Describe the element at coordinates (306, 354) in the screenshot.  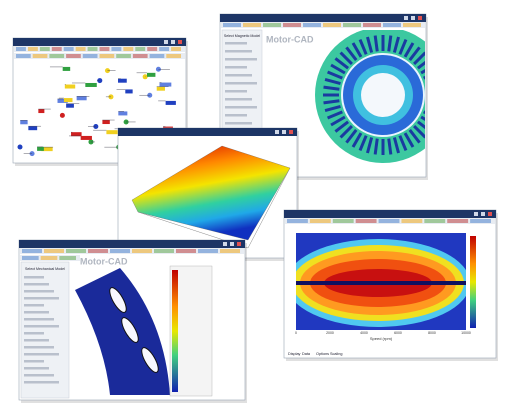
I see `bottom-tab: Data` at that location.